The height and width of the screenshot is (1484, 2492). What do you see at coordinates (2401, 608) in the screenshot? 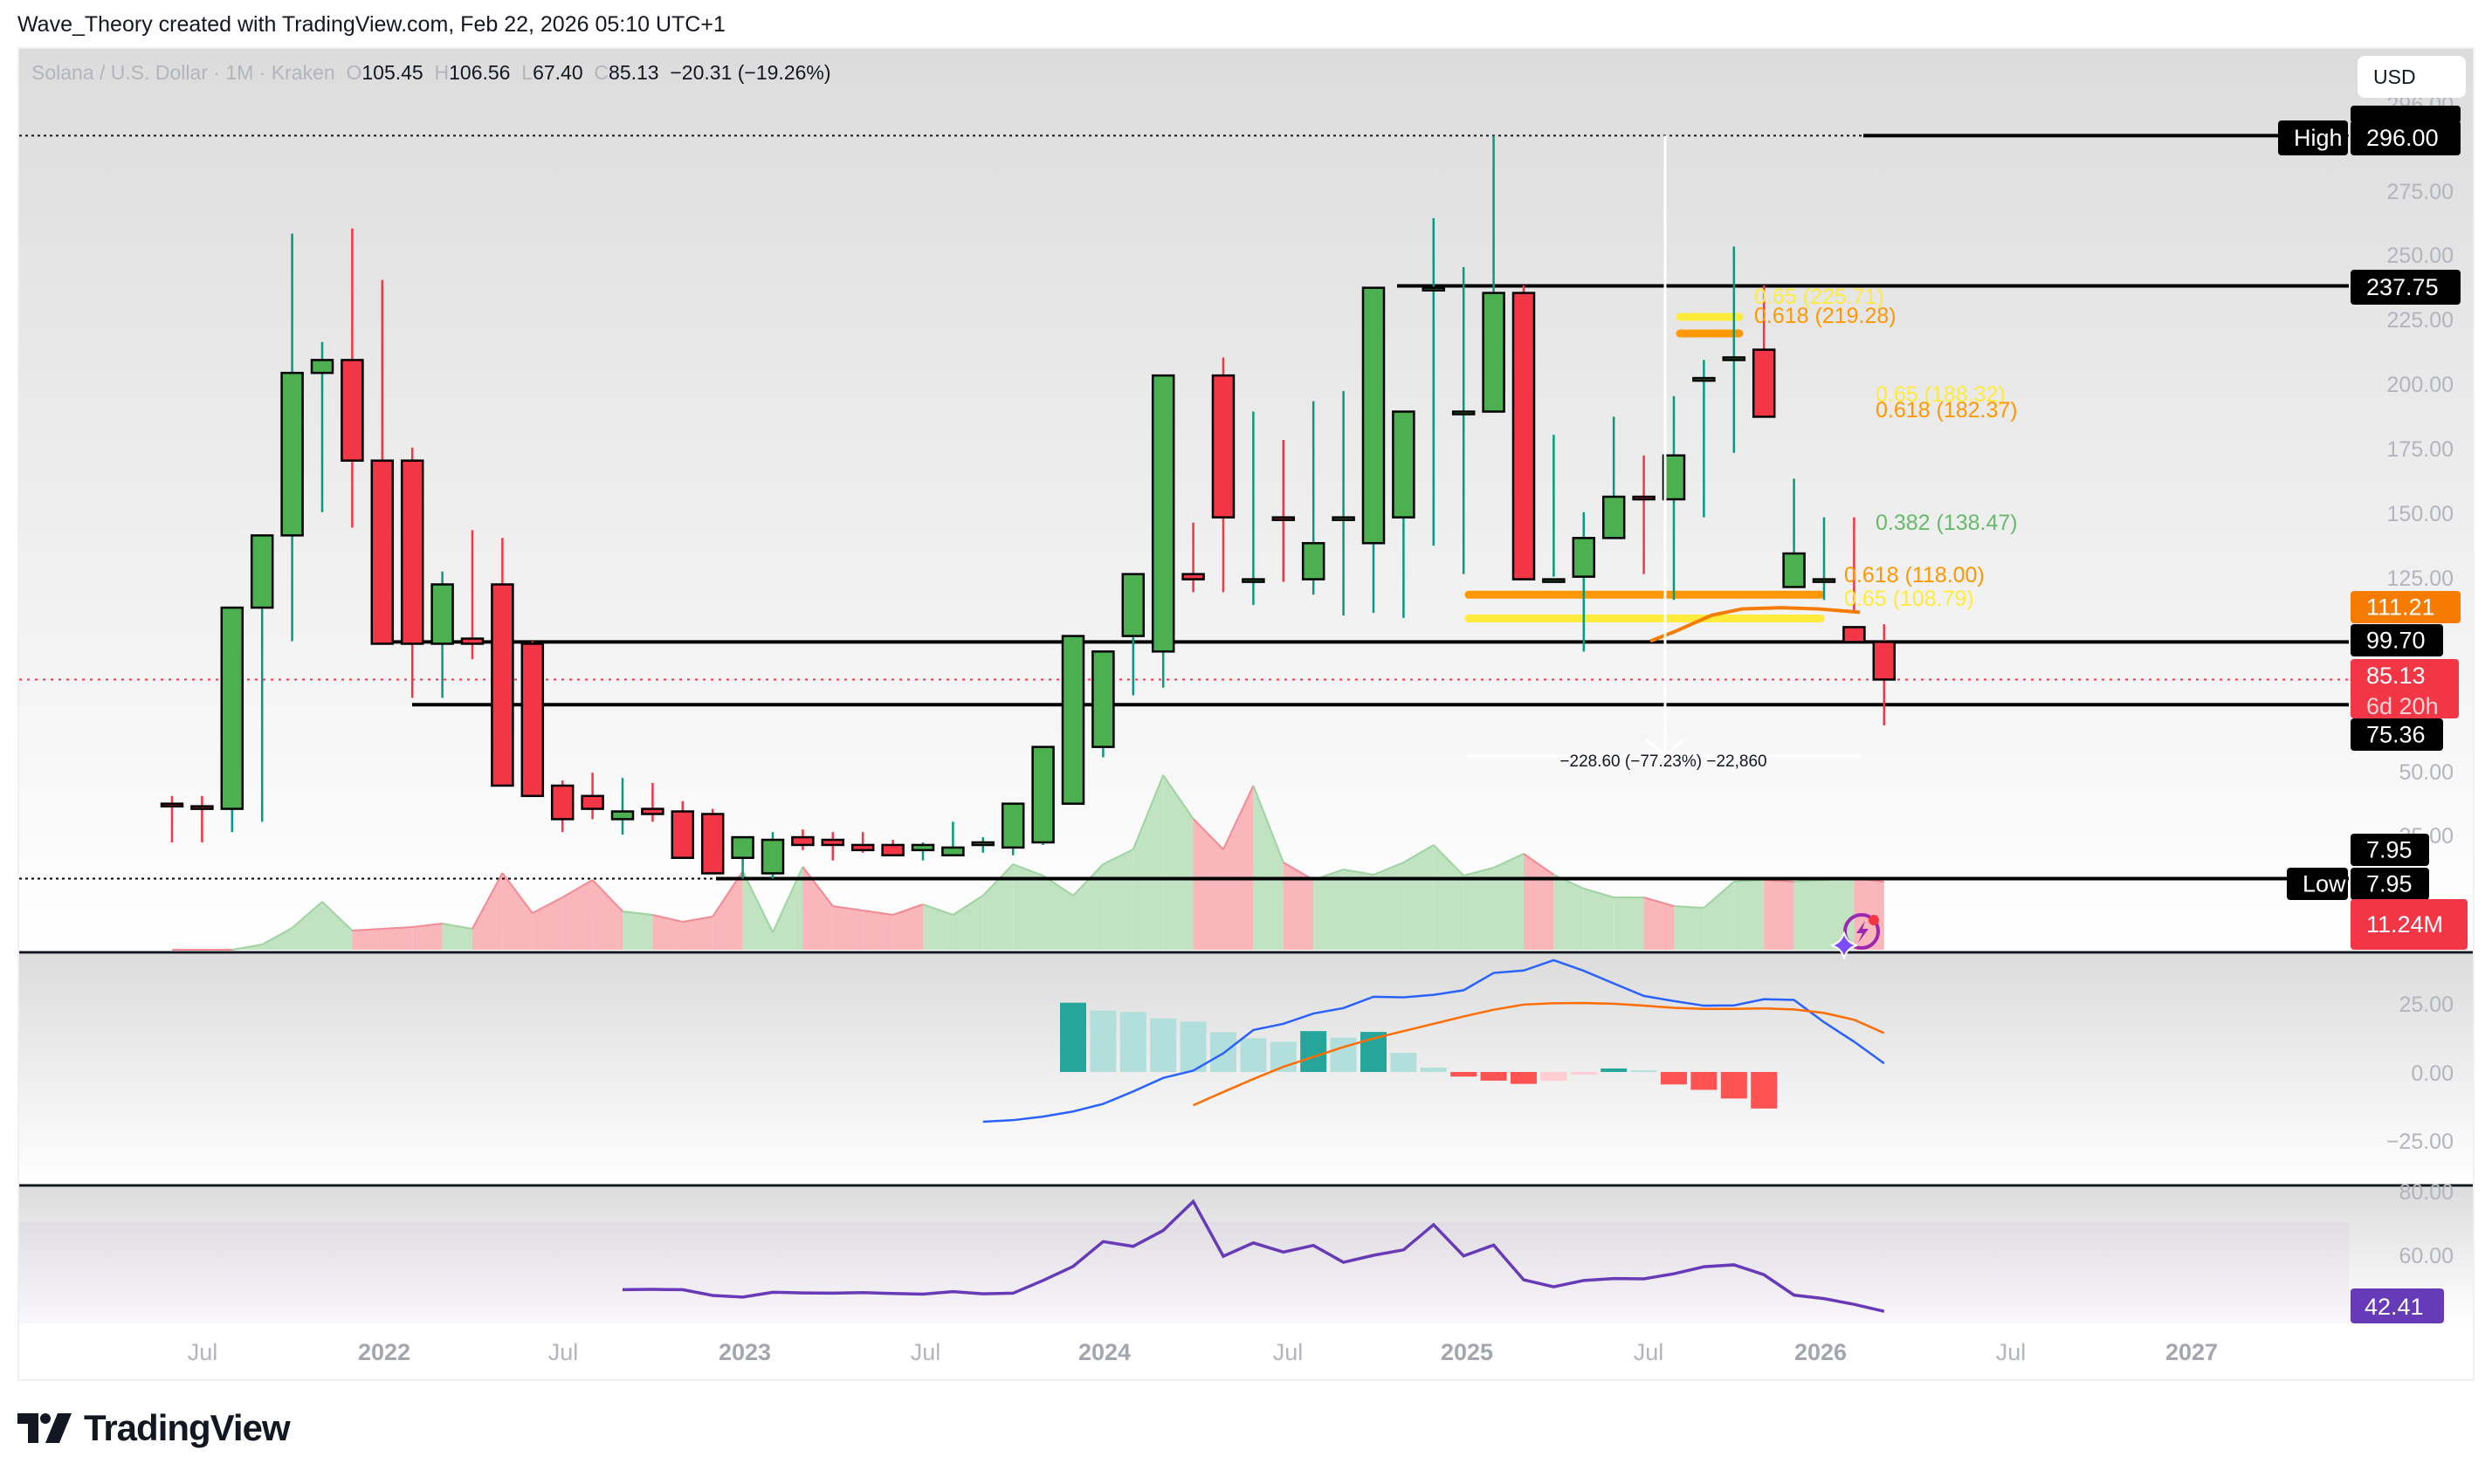
I see `svg-text: 111.21` at bounding box center [2401, 608].